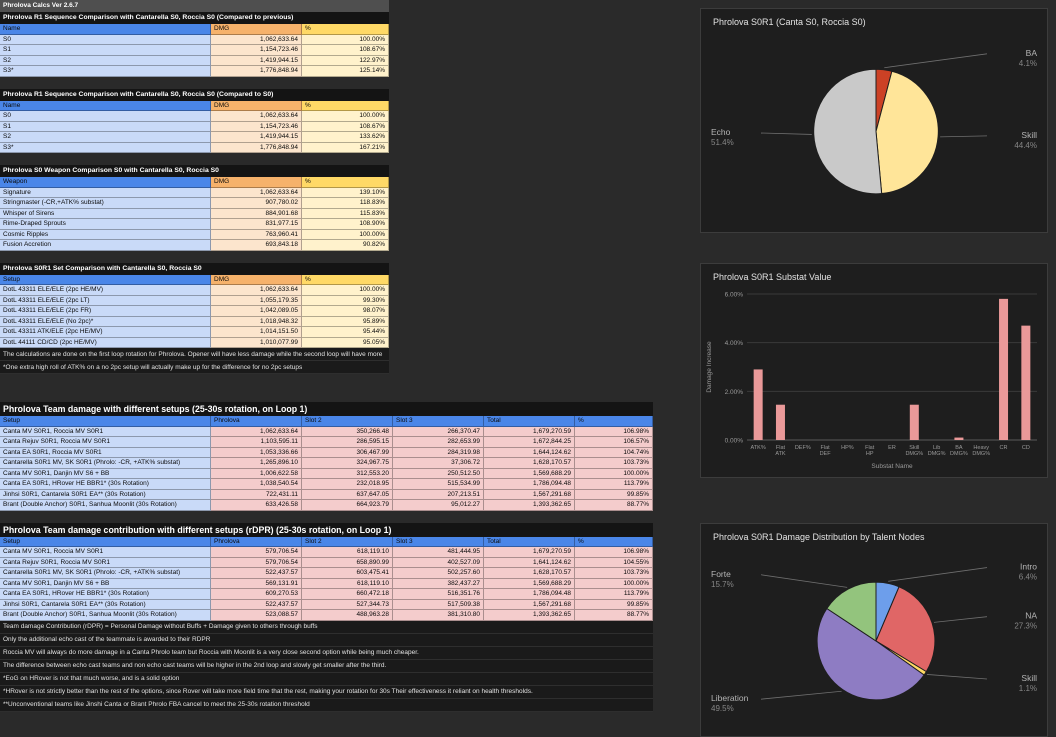  Describe the element at coordinates (256, 573) in the screenshot. I see `value-cell: 522,437.57` at that location.